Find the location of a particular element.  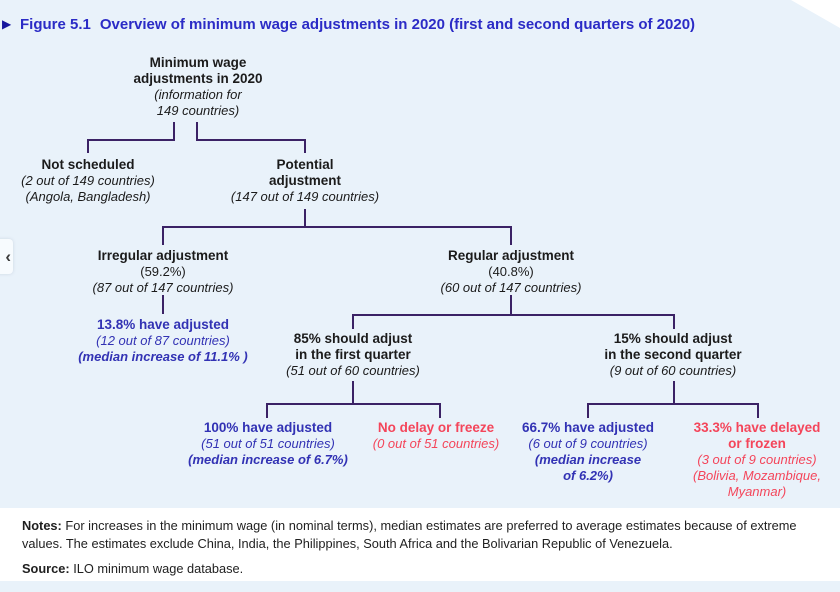

node-title: 13.8% have adjusted is located at coordinates (163, 324).